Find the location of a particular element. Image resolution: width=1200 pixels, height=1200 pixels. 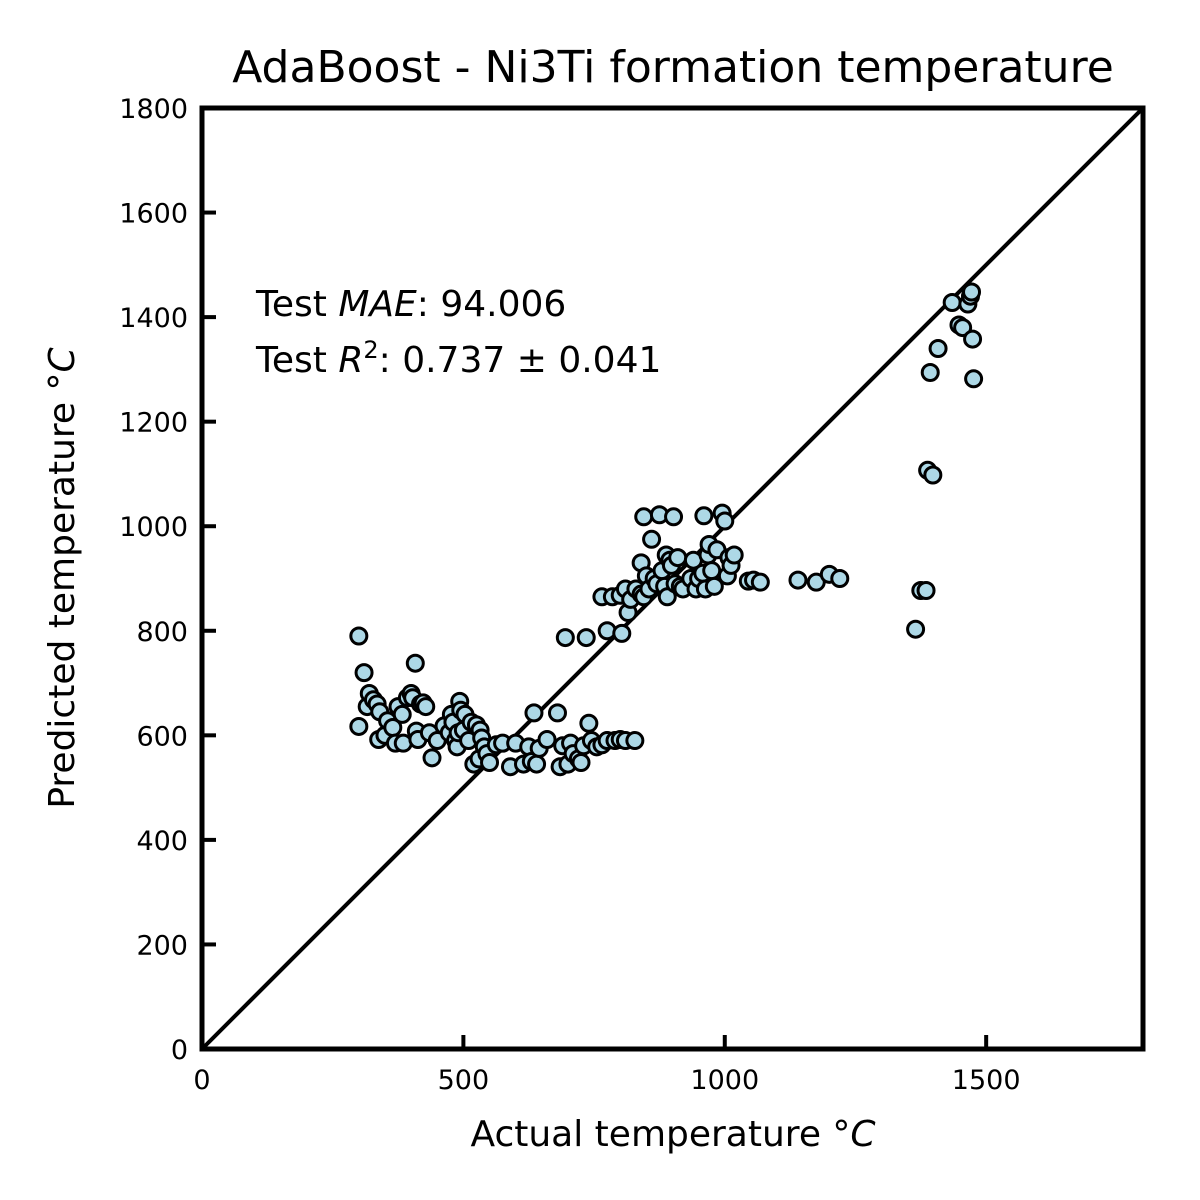

y-axis-label-text: Predicted temperature ° is located at coordinates (62, 590).